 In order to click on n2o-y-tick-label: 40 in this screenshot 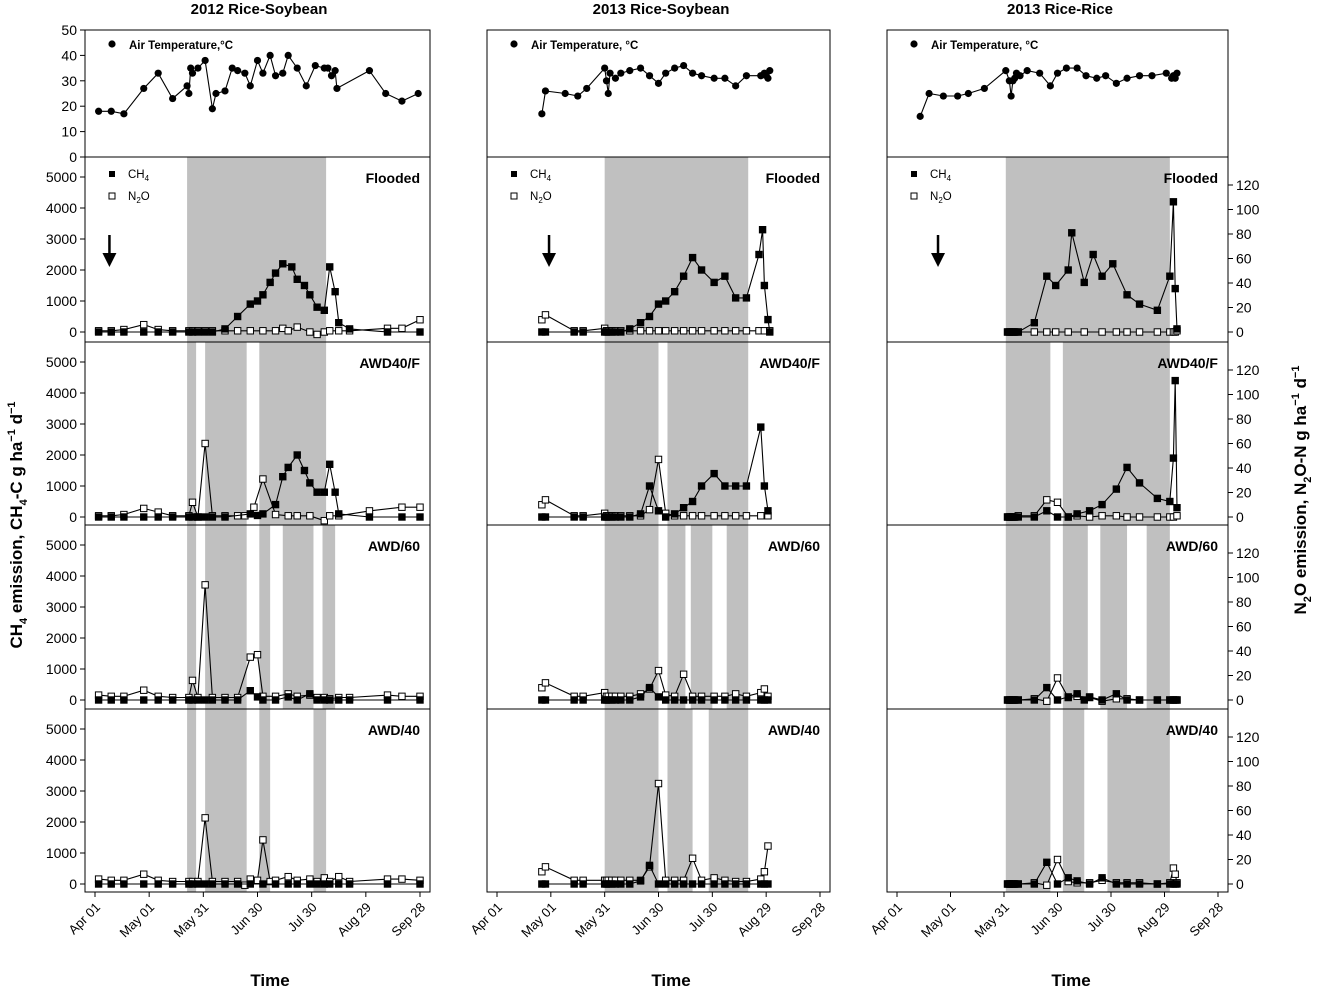, I will do `click(1244, 283)`.